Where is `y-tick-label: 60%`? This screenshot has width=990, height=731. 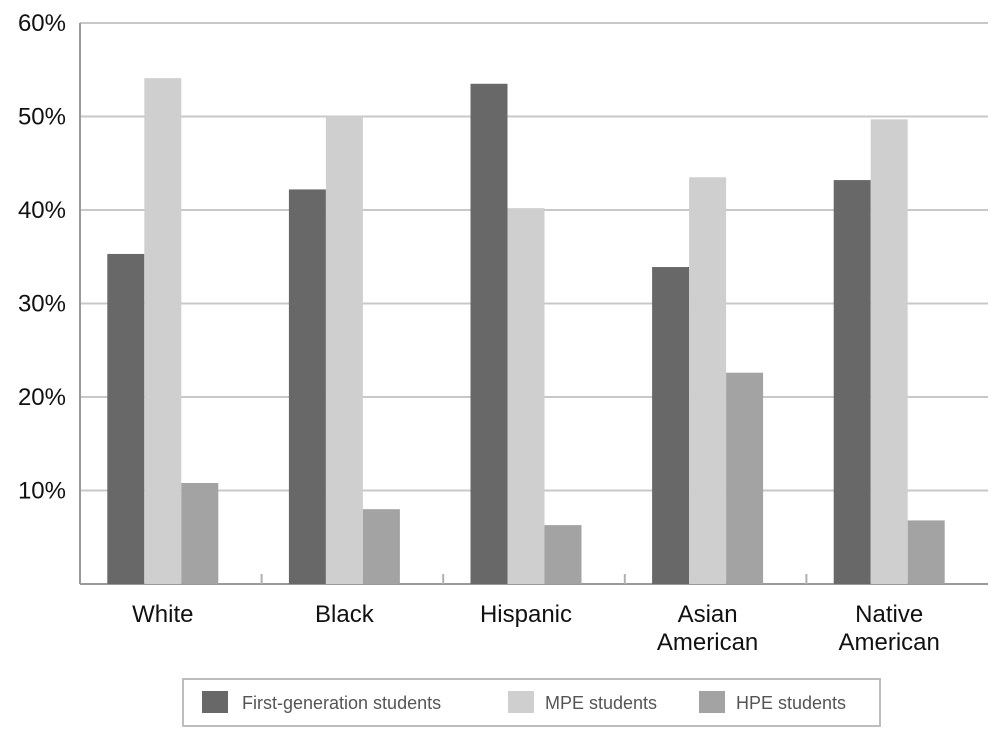
y-tick-label: 60% is located at coordinates (42, 23).